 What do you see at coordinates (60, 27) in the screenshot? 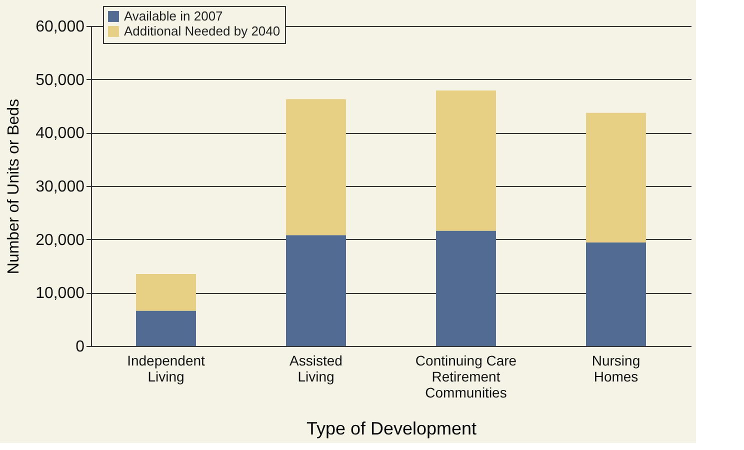
I see `y-tick-label: 60,000` at bounding box center [60, 27].